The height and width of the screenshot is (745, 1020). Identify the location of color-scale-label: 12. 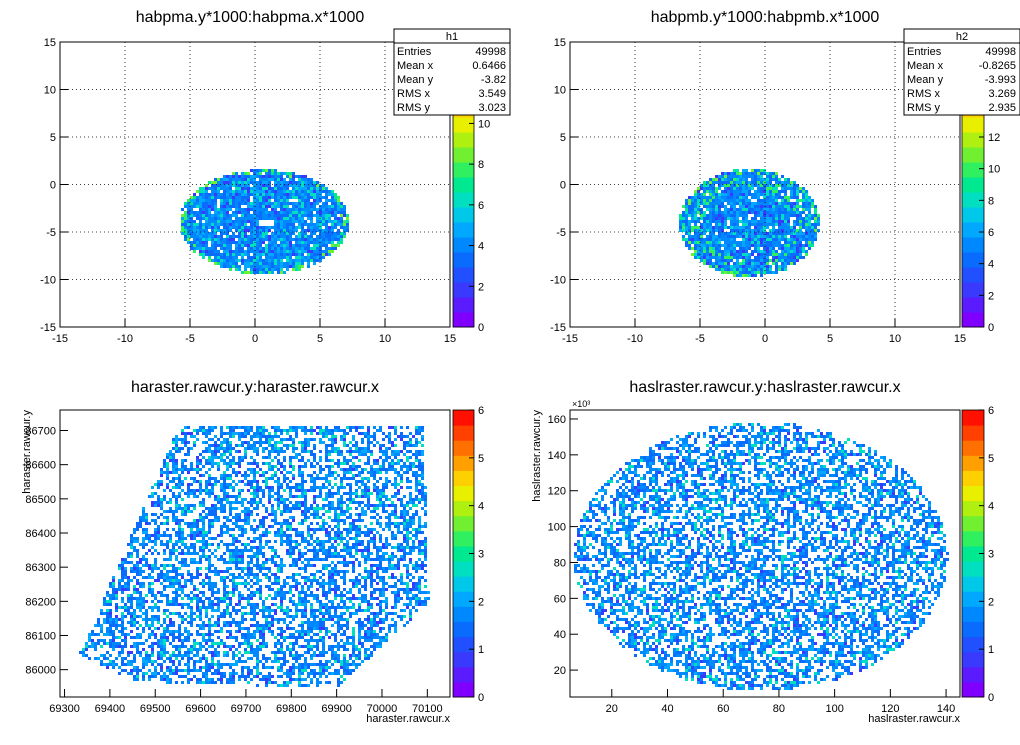
(994, 138).